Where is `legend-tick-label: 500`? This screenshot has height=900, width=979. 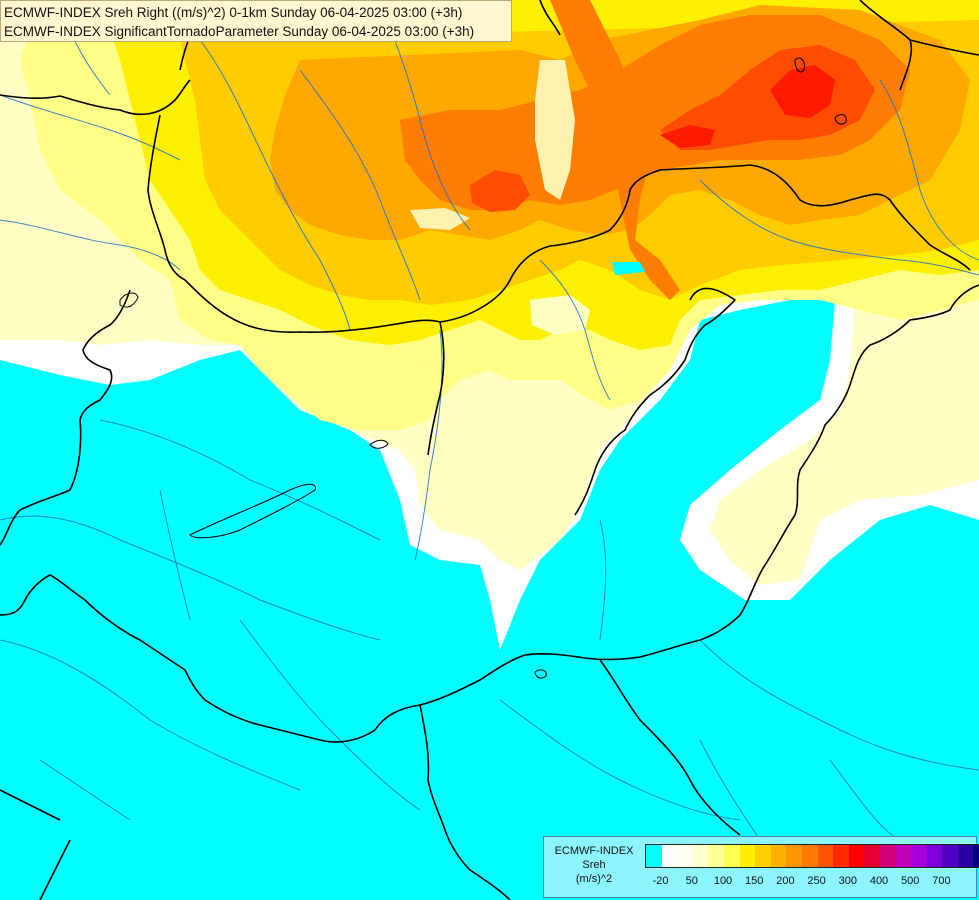
legend-tick-label: 500 is located at coordinates (910, 881).